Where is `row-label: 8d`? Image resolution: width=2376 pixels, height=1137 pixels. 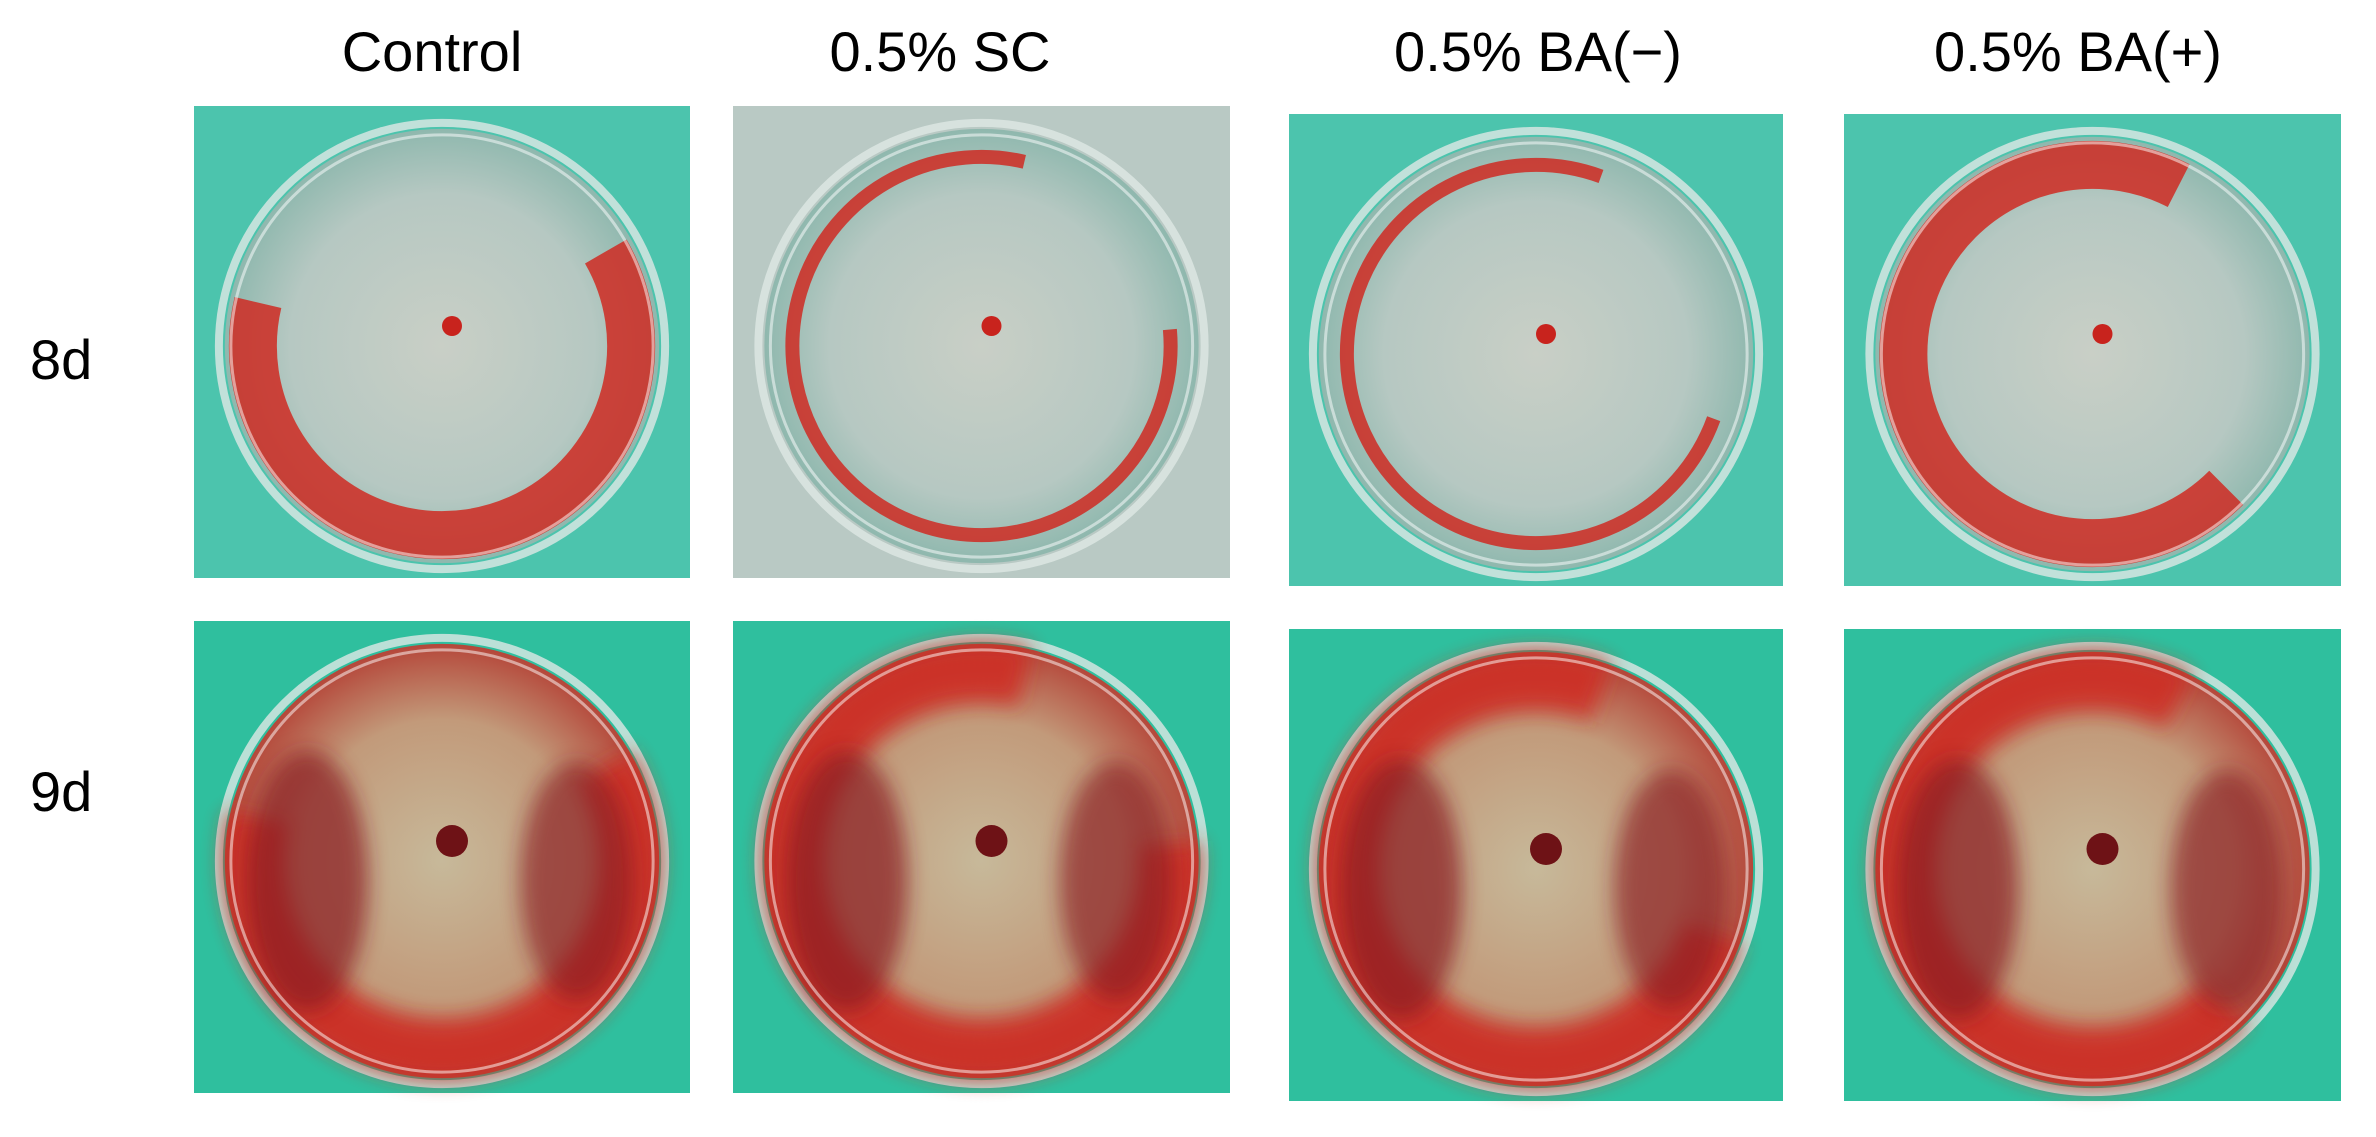
row-label: 8d is located at coordinates (61, 359).